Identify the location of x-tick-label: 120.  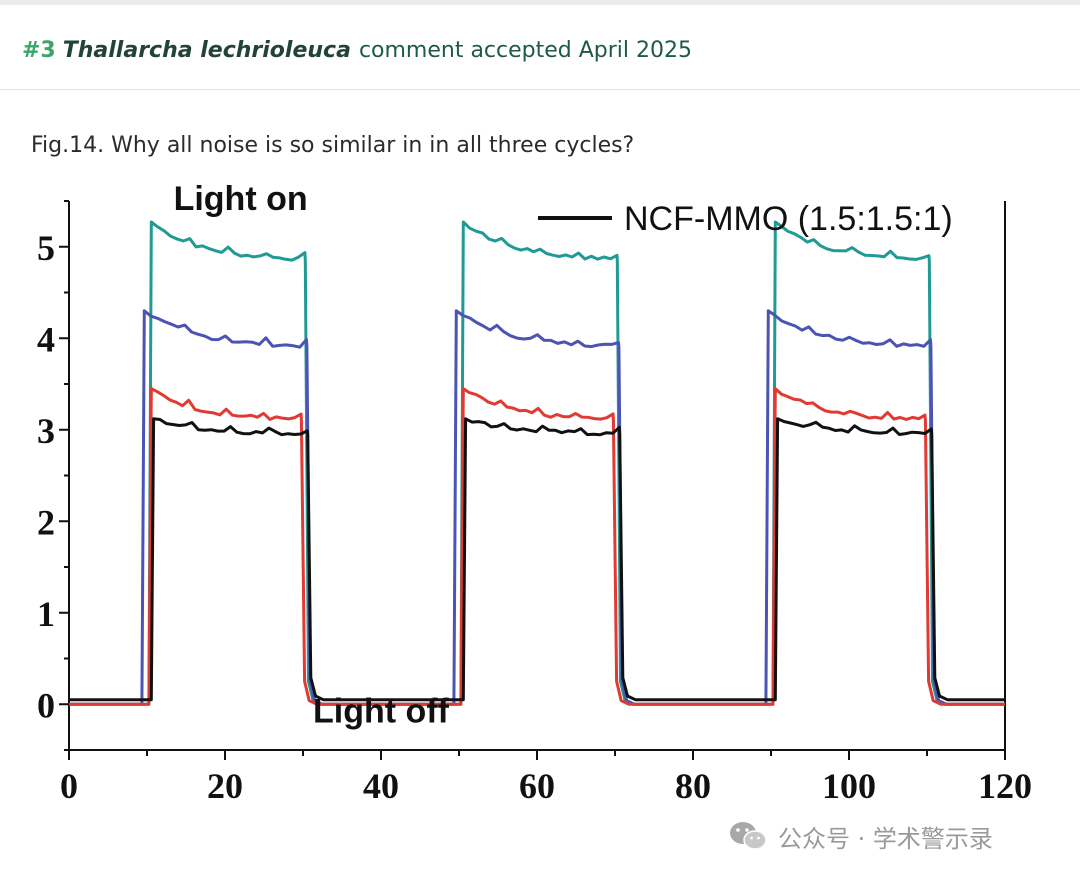
(1005, 786).